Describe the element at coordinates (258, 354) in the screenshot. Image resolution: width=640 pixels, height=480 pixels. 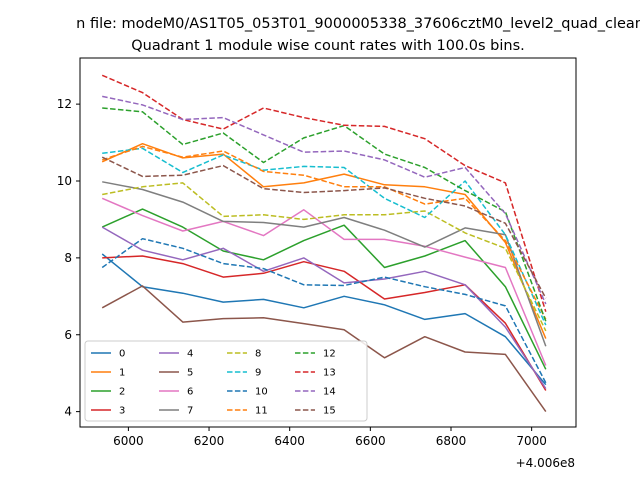
I see `legend-label-8: 8` at that location.